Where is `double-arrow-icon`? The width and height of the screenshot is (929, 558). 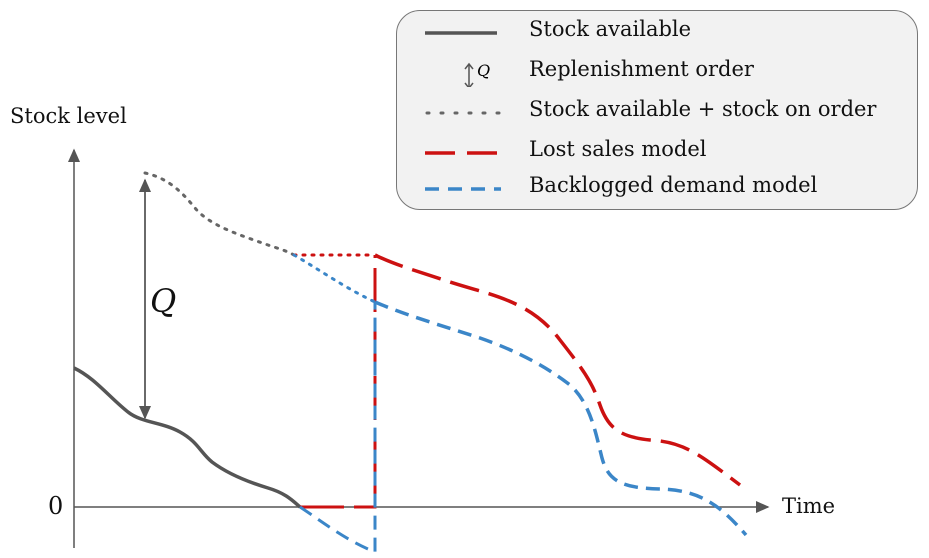
double-arrow-icon is located at coordinates (469, 74).